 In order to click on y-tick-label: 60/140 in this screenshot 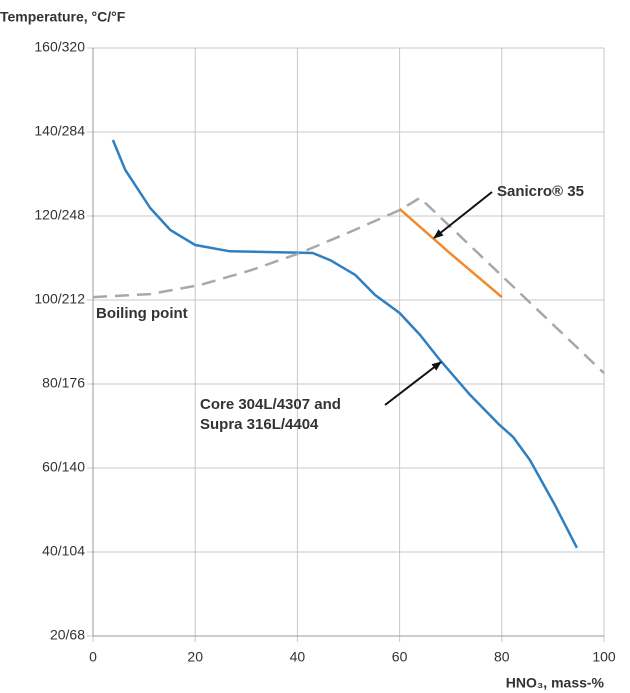, I will do `click(63, 467)`.